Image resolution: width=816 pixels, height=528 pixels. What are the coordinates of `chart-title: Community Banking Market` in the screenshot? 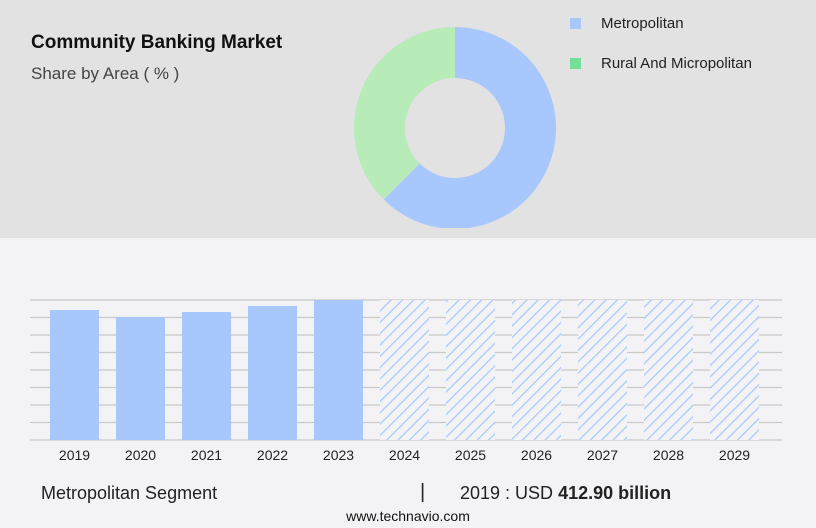 It's located at (157, 42).